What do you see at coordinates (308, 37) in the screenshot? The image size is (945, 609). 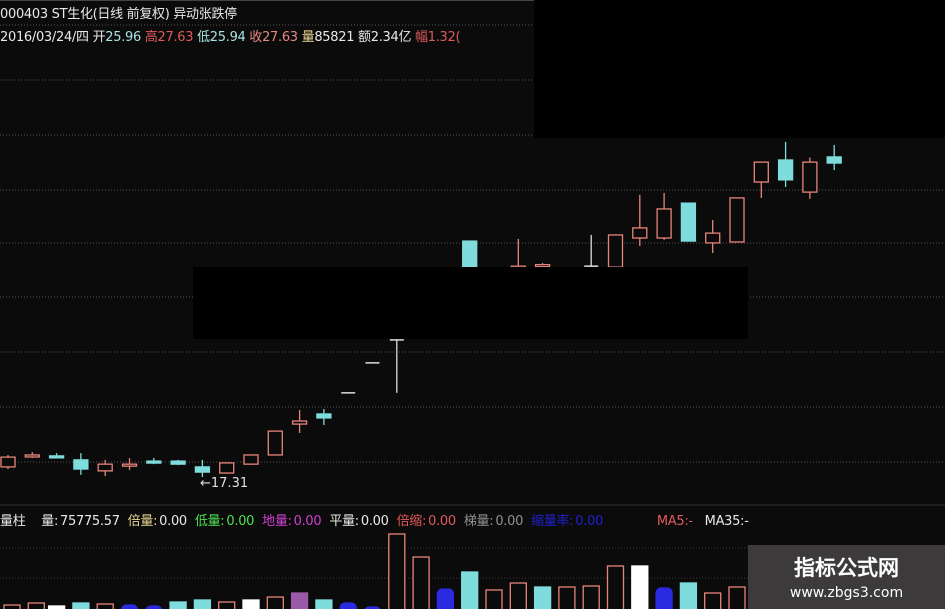 I see `volume-label: 量` at bounding box center [308, 37].